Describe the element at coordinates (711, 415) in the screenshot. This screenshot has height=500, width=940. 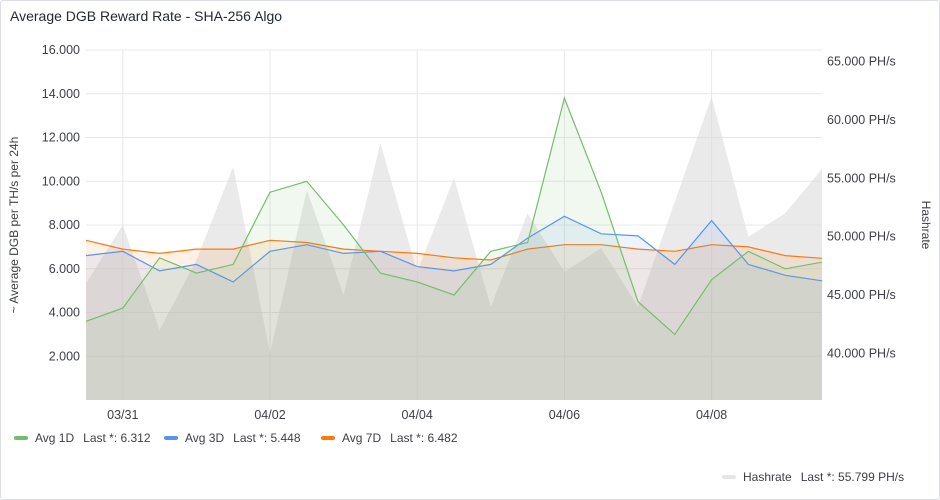
I see `x-tick-label: 04/08` at that location.